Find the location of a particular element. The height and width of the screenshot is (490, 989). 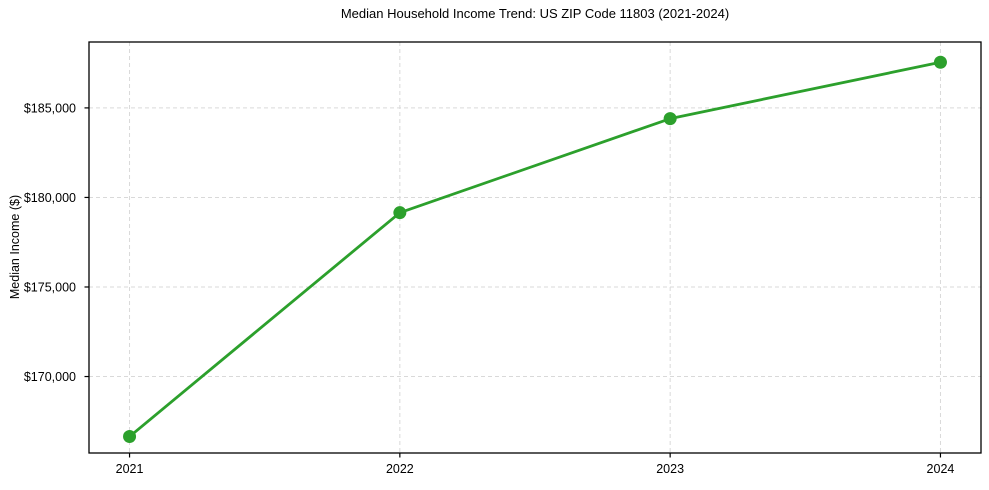

y-tick-label: $170,000 is located at coordinates (50, 377).